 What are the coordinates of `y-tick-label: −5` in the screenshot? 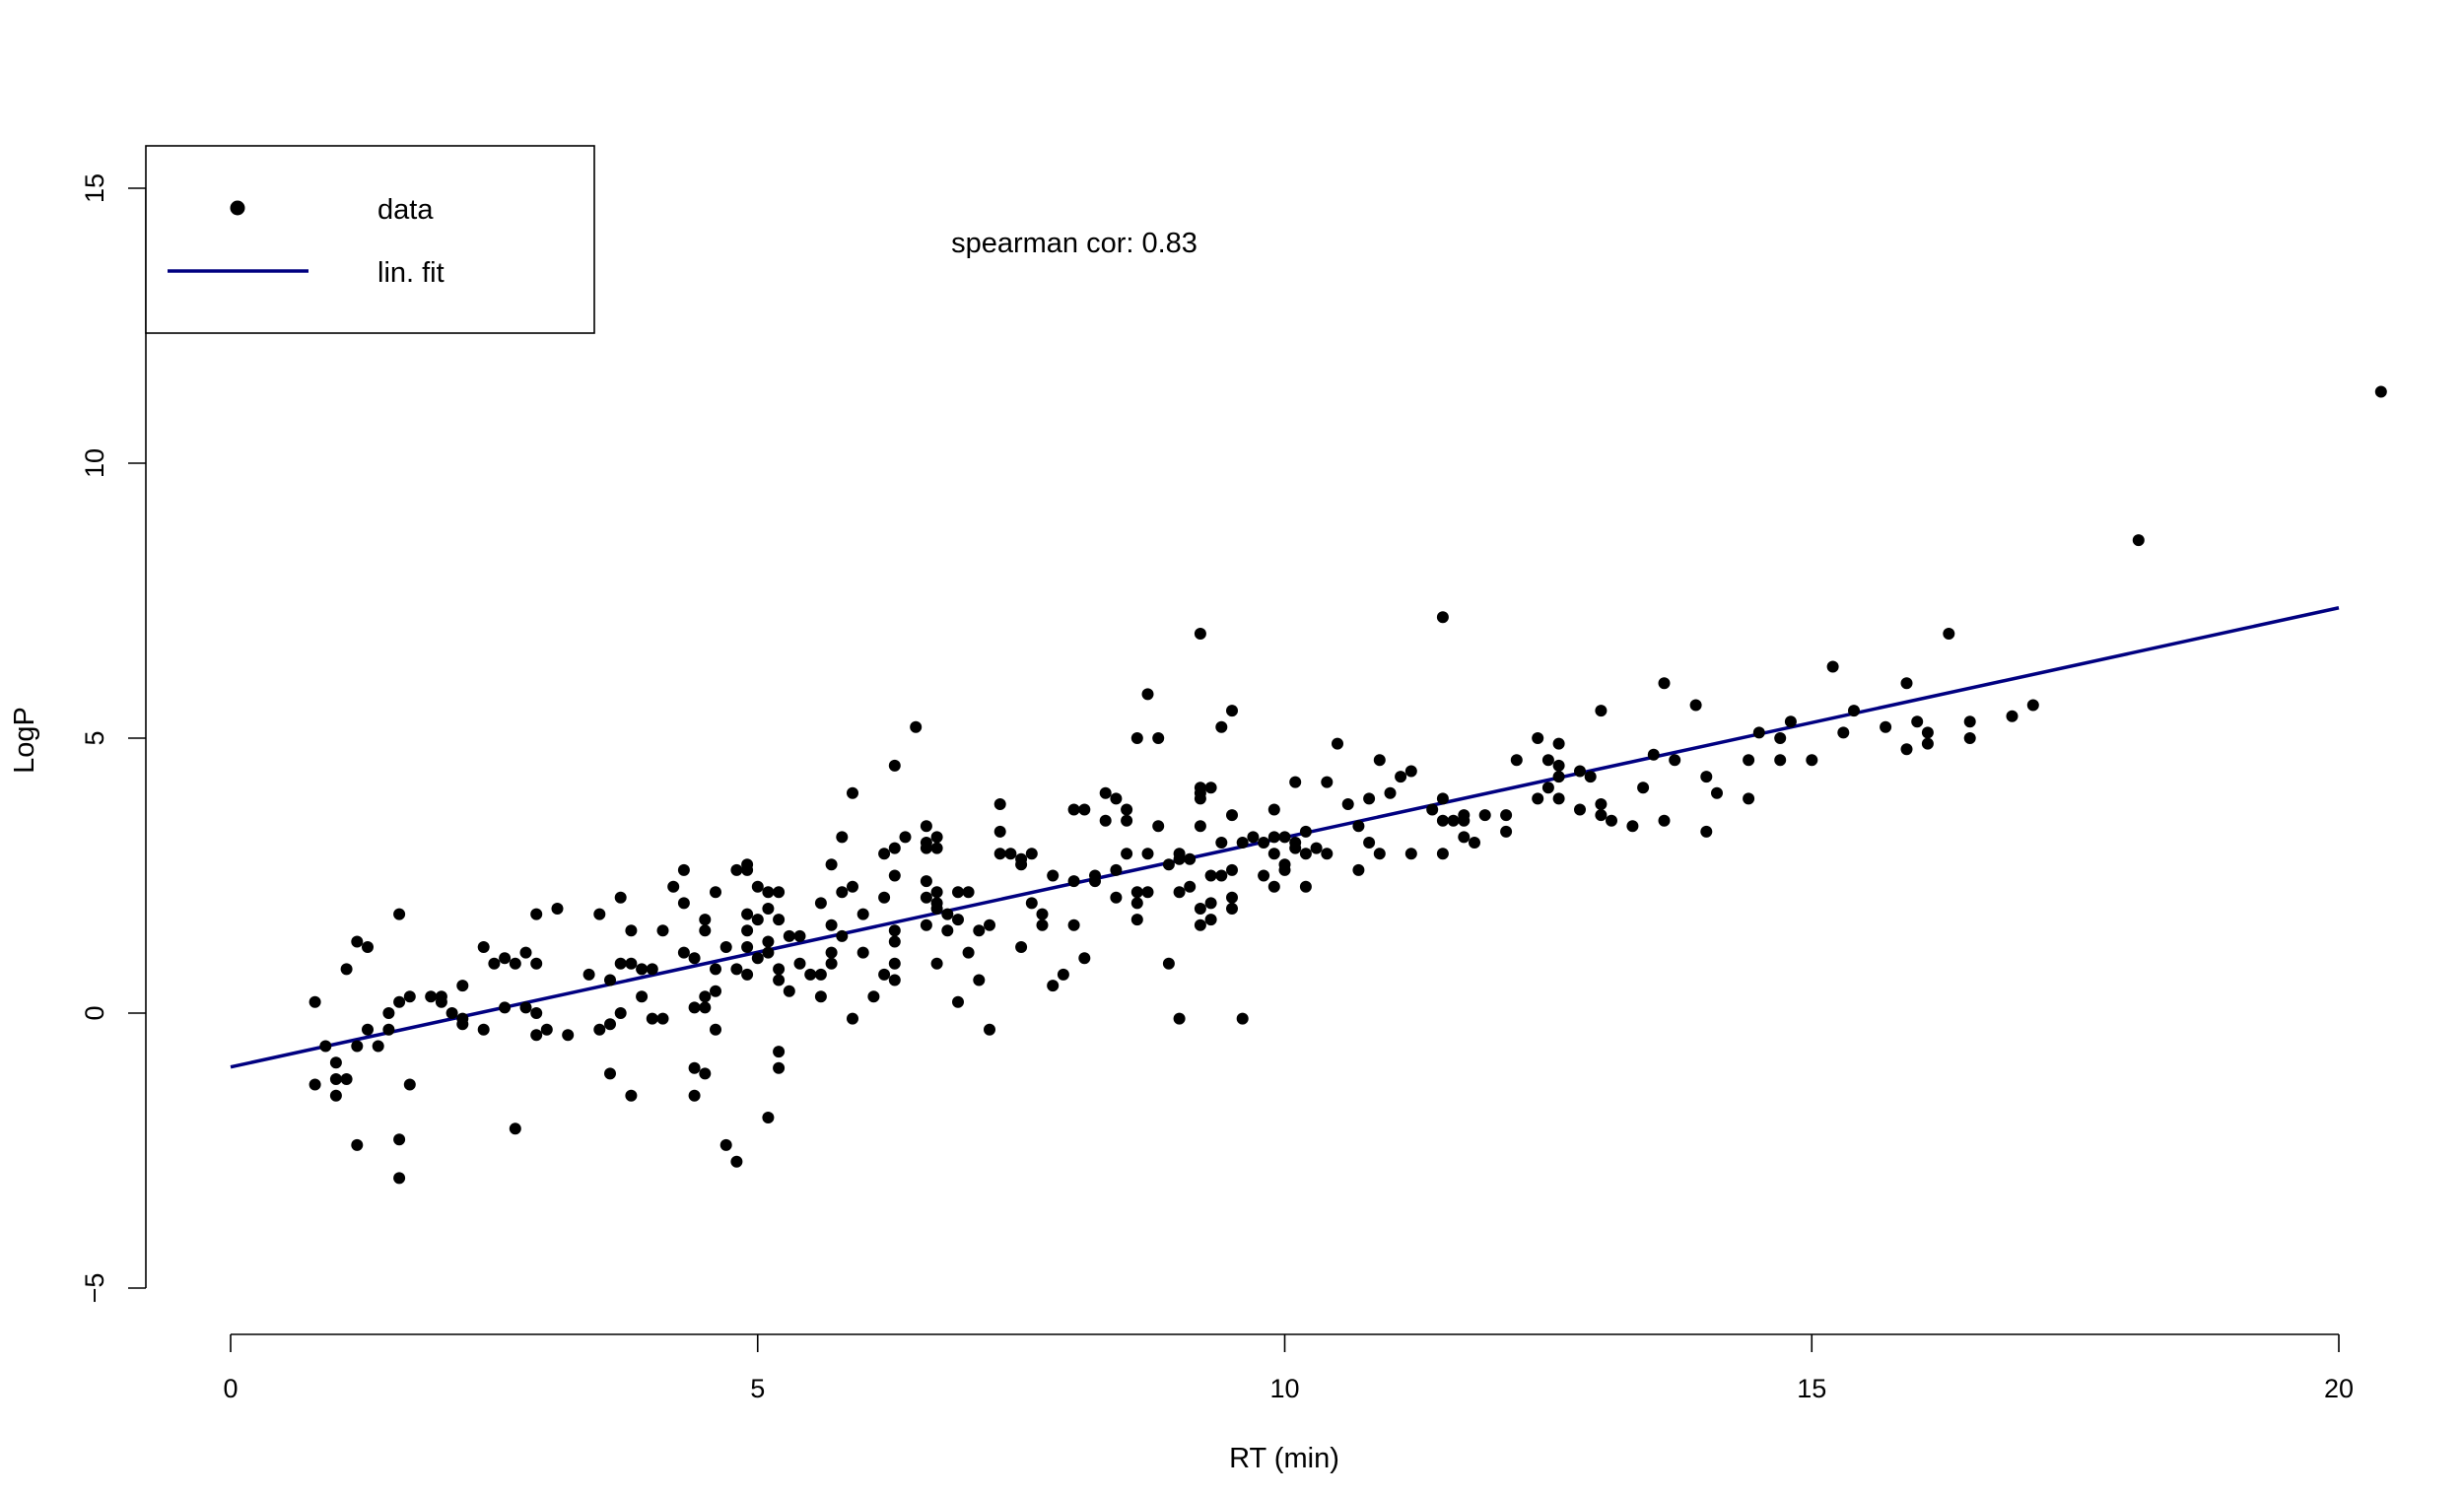 It's located at (94, 1288).